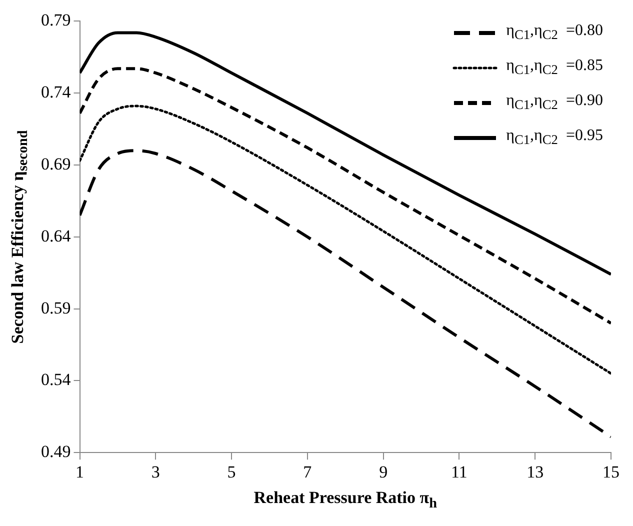  Describe the element at coordinates (56, 164) in the screenshot. I see `y-tick-label: 0.69` at that location.